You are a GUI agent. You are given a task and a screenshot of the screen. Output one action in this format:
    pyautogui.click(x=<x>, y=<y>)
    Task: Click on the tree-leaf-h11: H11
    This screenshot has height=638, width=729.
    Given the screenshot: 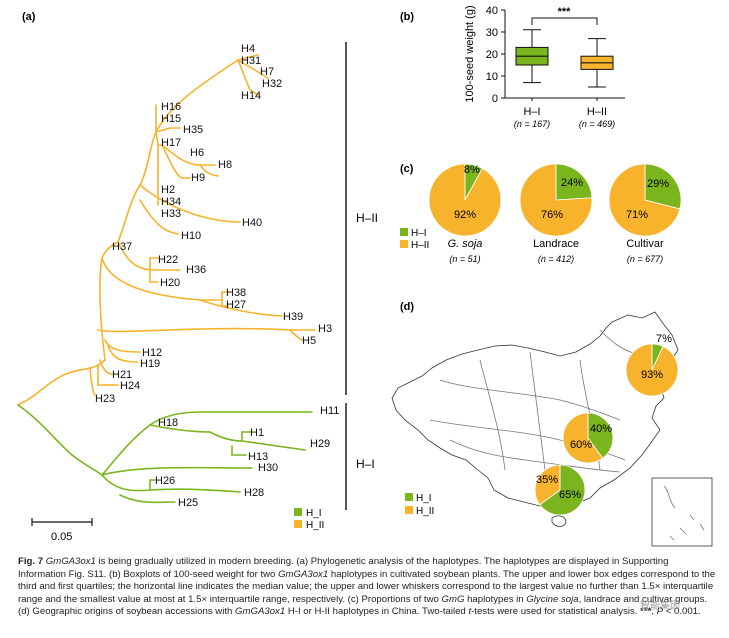 What is the action you would take?
    pyautogui.click(x=329, y=411)
    